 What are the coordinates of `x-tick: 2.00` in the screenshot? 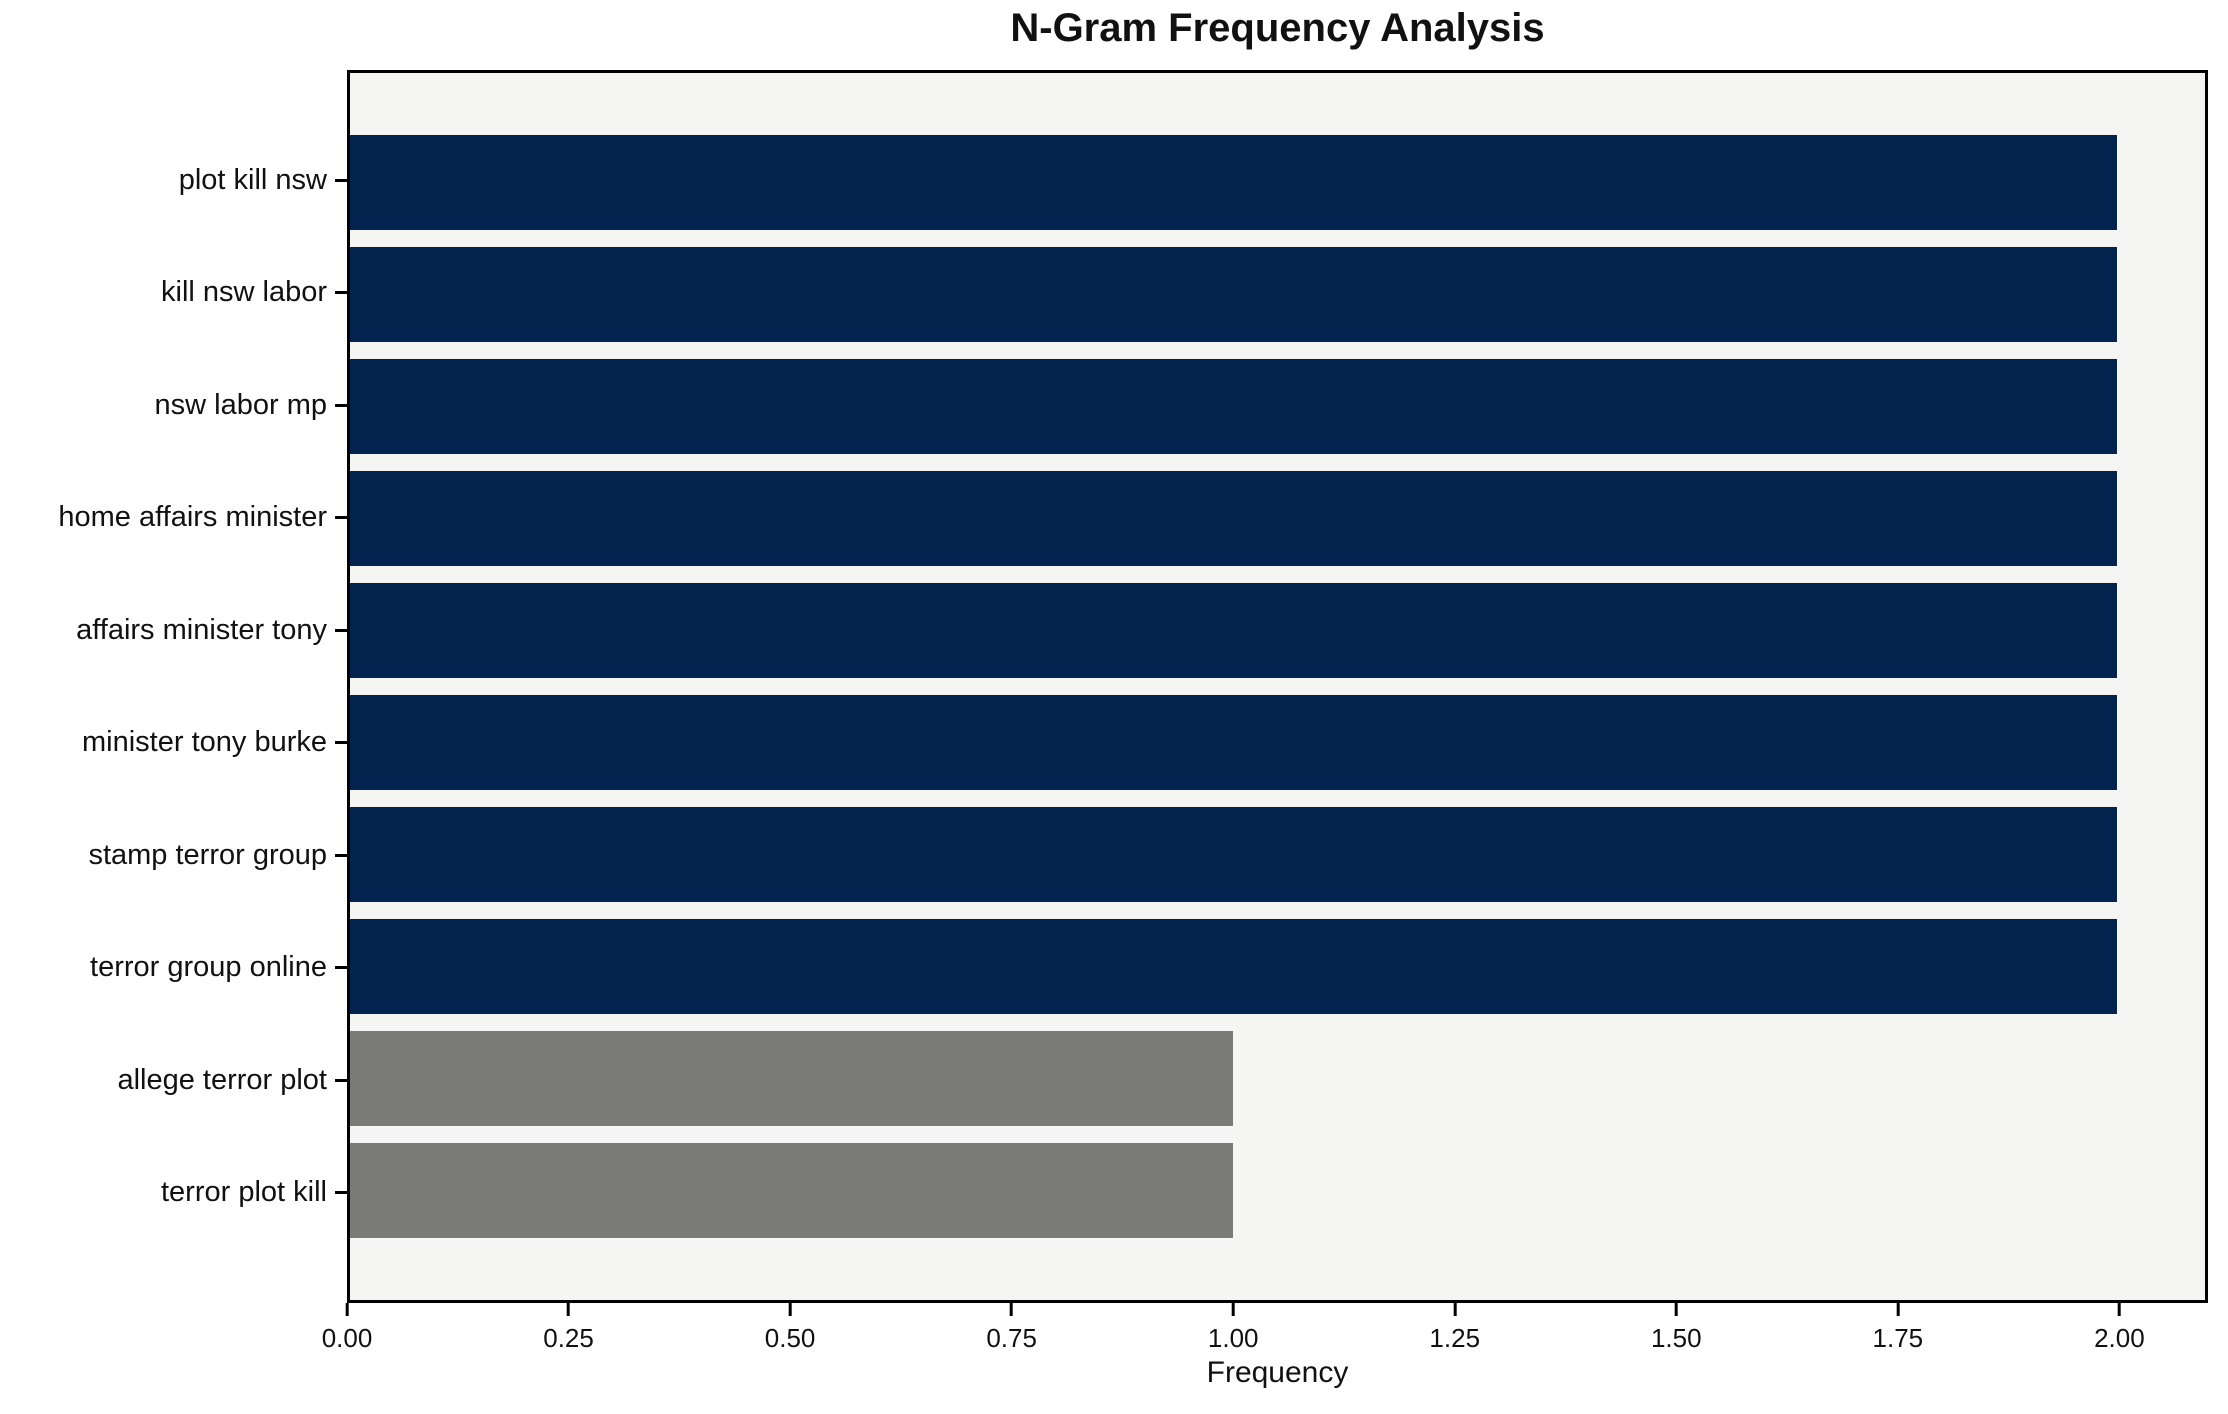 It's located at (2119, 1328).